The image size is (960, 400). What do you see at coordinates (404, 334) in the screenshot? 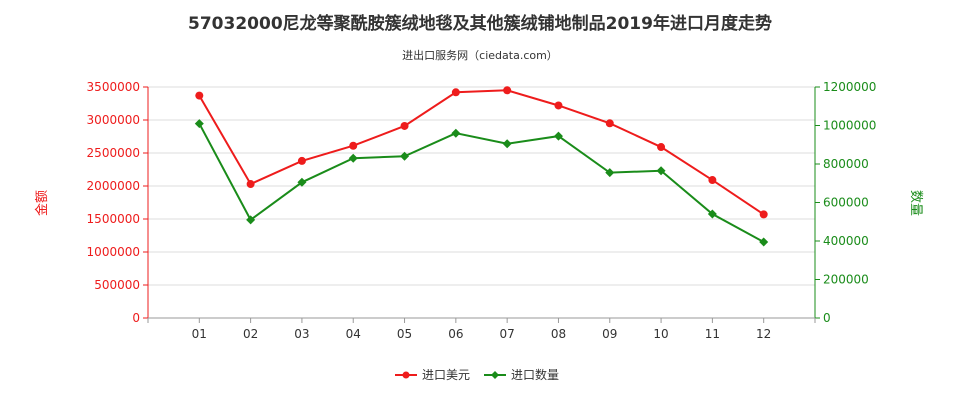
I see `x-tick-label: 05` at bounding box center [404, 334].